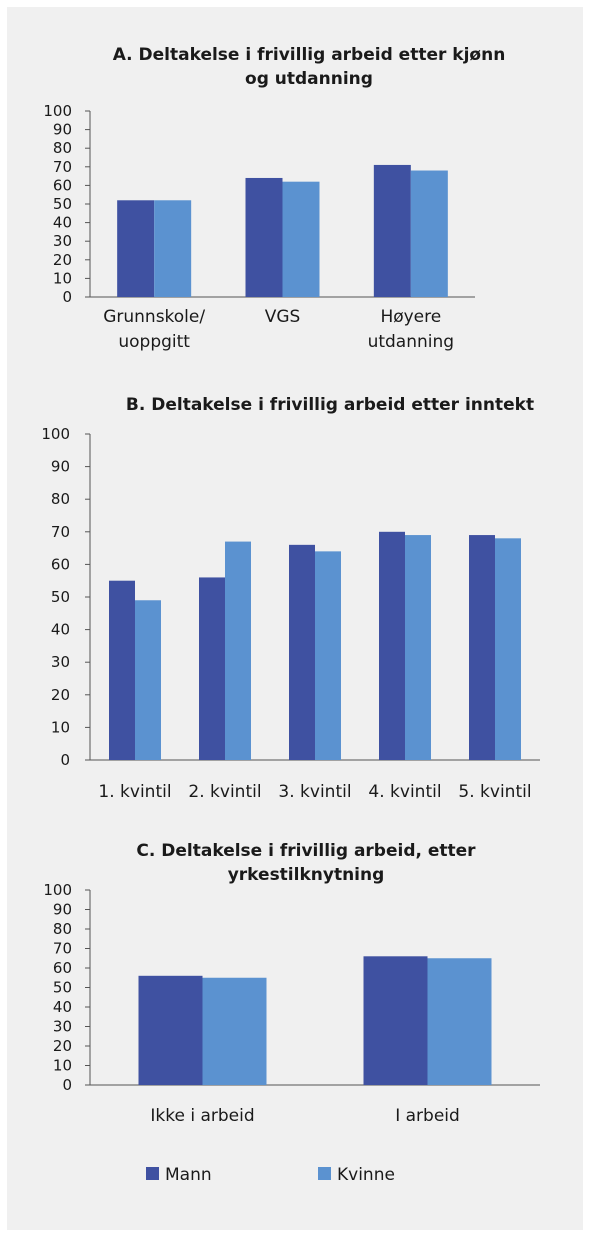  Describe the element at coordinates (62, 968) in the screenshot. I see `chart-c-y-tick-label: 60` at that location.